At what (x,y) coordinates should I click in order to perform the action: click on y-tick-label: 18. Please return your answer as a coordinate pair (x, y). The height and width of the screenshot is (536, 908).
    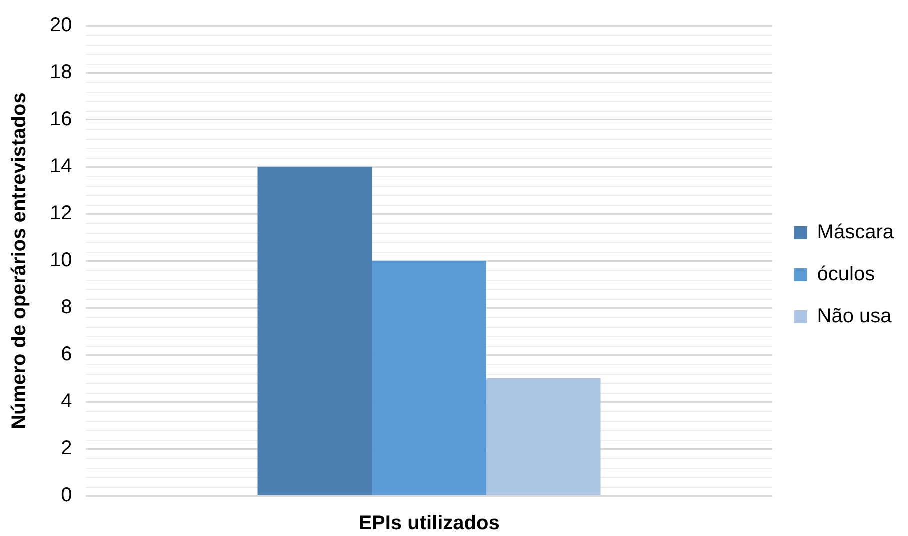
    Looking at the image, I should click on (61, 73).